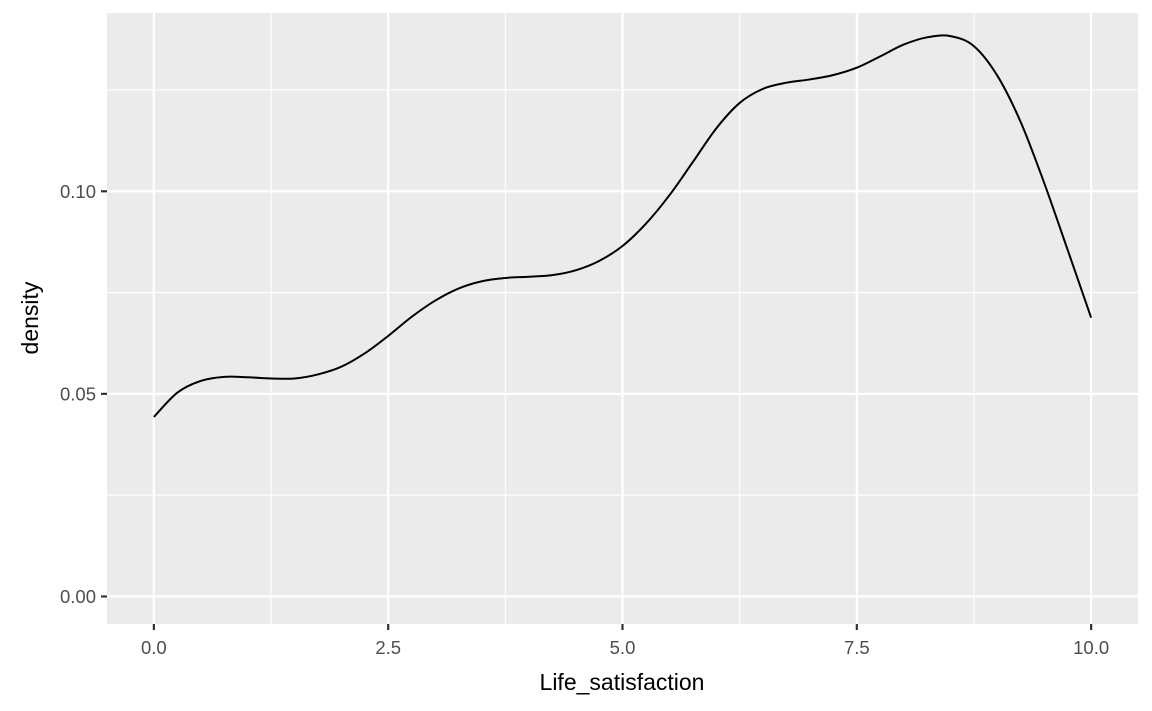 Image resolution: width=1152 pixels, height=711 pixels. Describe the element at coordinates (78, 191) in the screenshot. I see `y-tick-label: 0.10` at that location.